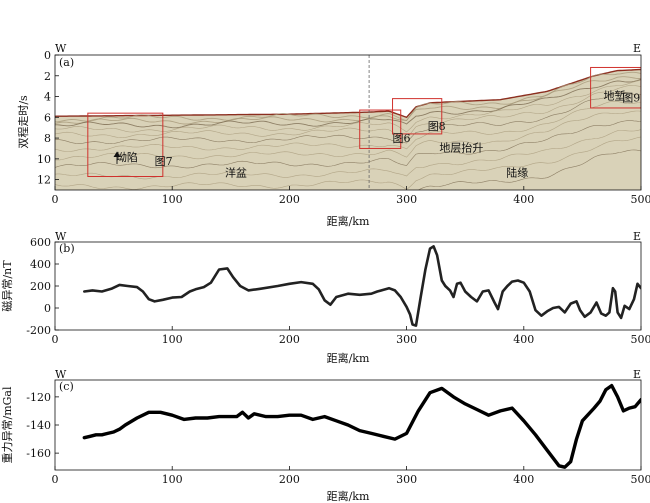 The height and width of the screenshot is (503, 650). I want to click on panel-b-y-tick-label: 0, so click(47, 308).